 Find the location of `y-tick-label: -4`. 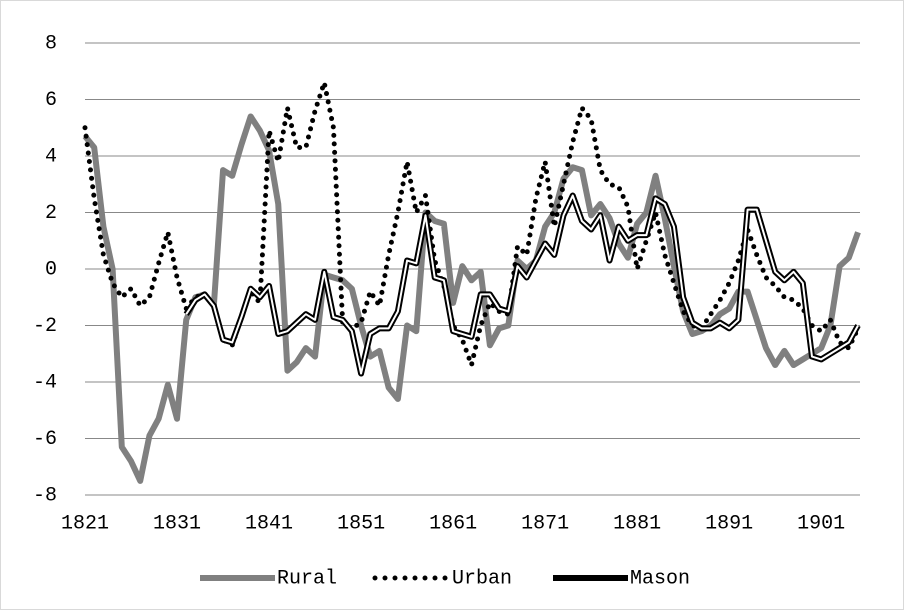

y-tick-label: -4 is located at coordinates (45, 382).